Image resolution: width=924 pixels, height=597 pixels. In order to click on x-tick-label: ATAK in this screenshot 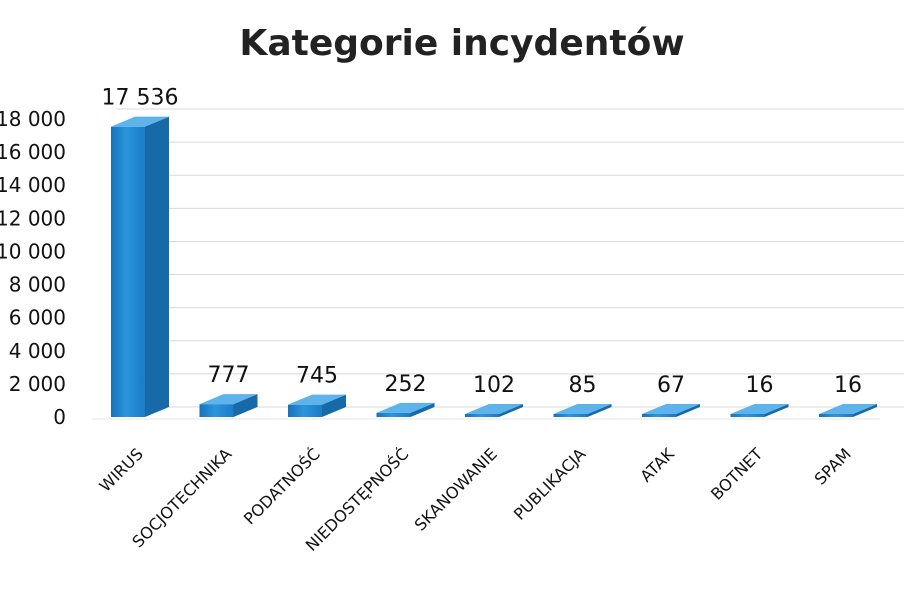, I will do `click(657, 465)`.